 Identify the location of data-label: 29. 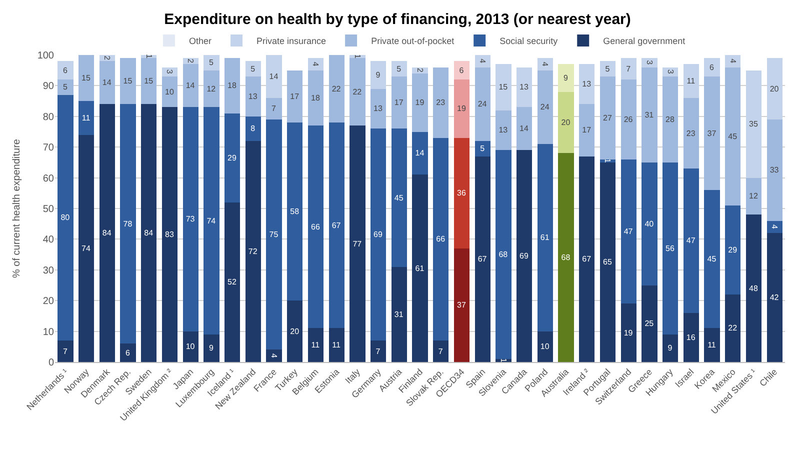
(233, 157).